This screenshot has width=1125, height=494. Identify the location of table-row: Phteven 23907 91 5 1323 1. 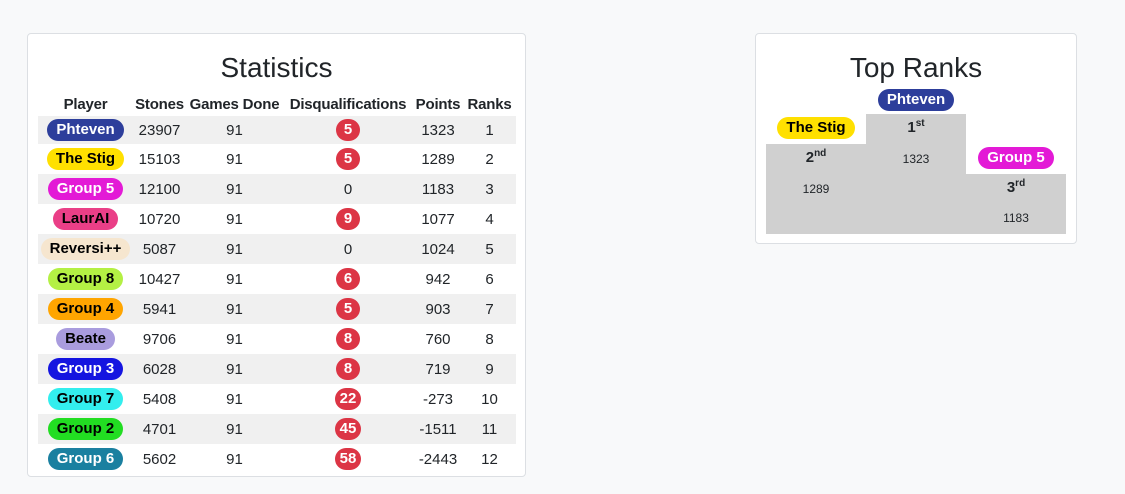
(277, 130).